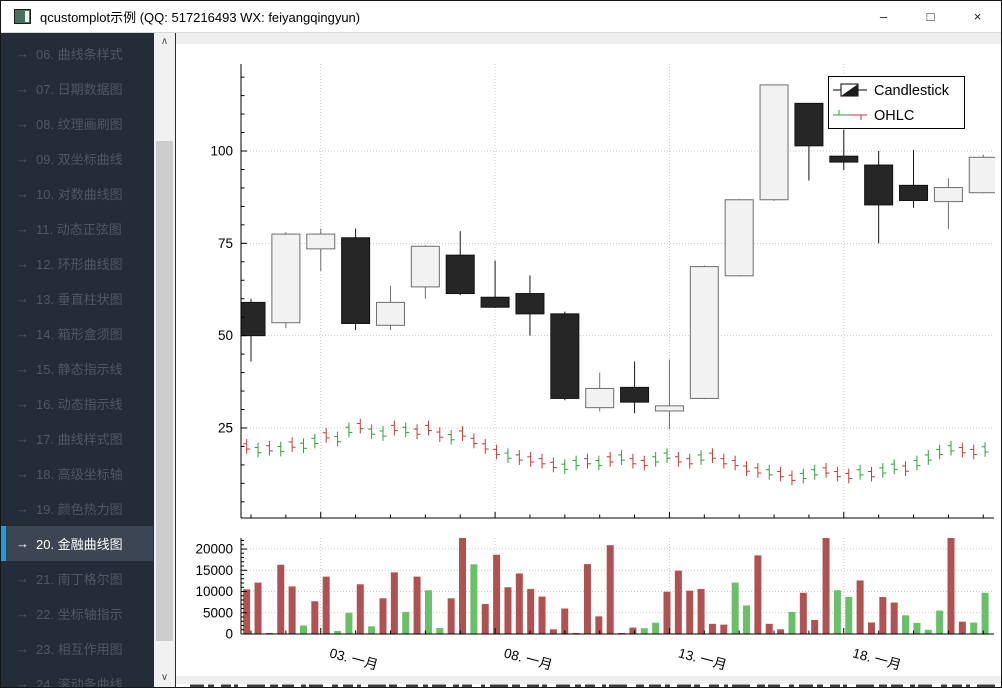 This screenshot has height=688, width=1002. I want to click on sidebar-item-21: → 21. 南丁格尔图, so click(77, 578).